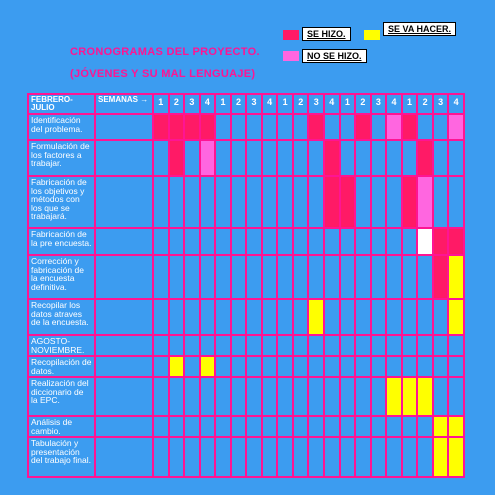 Image resolution: width=495 pixels, height=495 pixels. What do you see at coordinates (61, 426) in the screenshot?
I see `task-label: Análisis de cambio.` at bounding box center [61, 426].